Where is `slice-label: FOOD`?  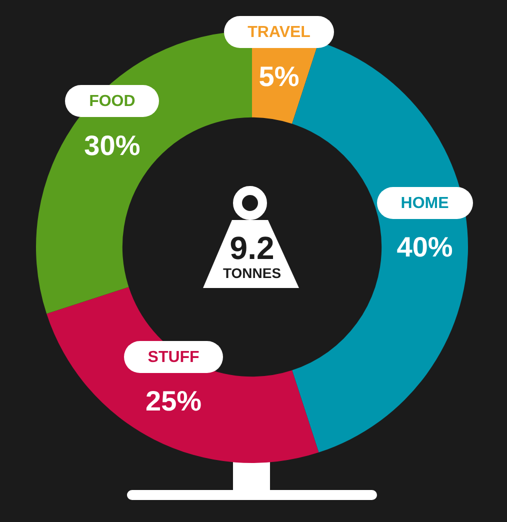
slice-label: FOOD is located at coordinates (112, 102).